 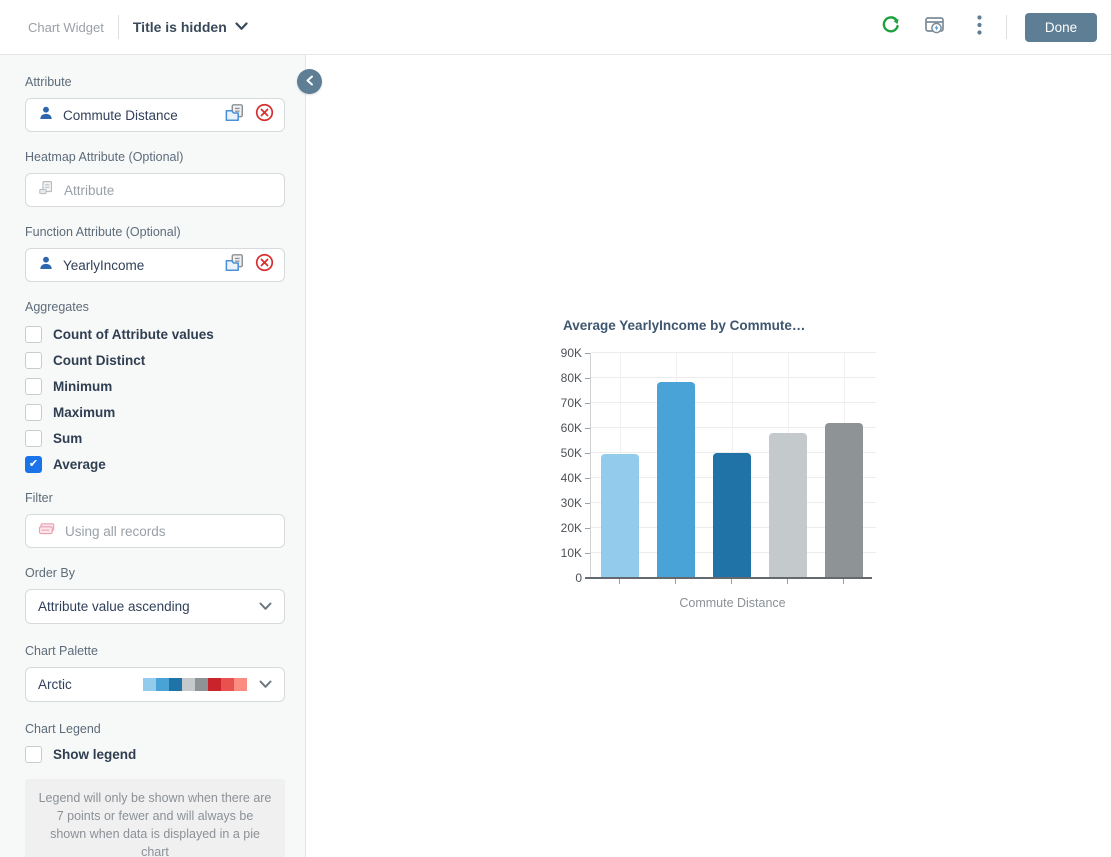 I want to click on y-tick-label: 90K, so click(x=571, y=353).